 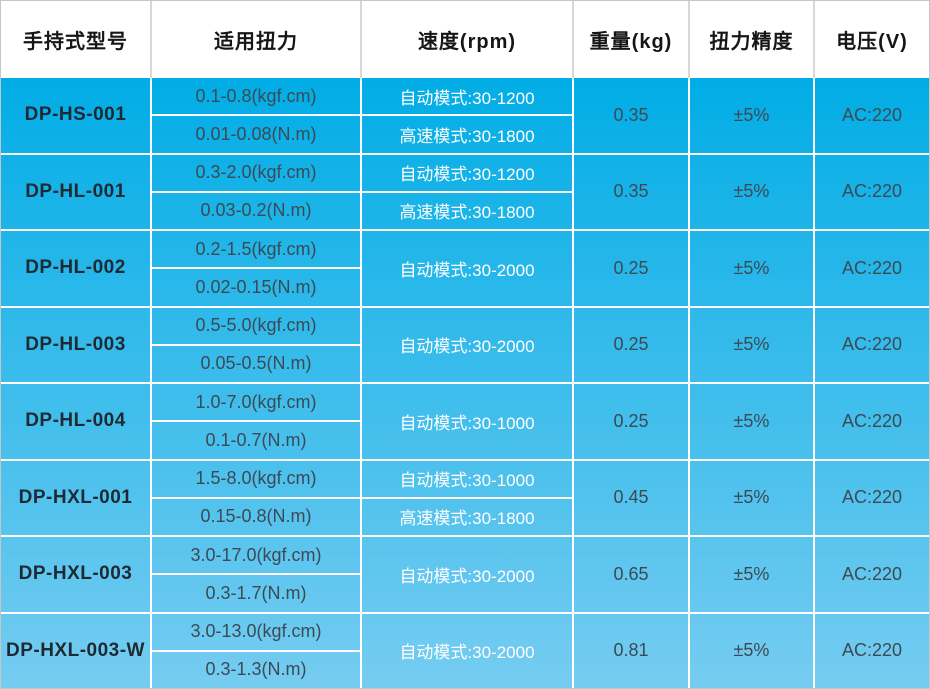 I want to click on torque-cell: 0.2-1.5(kgf.cm) 0.02-0.15(N.m), so click(x=255, y=268).